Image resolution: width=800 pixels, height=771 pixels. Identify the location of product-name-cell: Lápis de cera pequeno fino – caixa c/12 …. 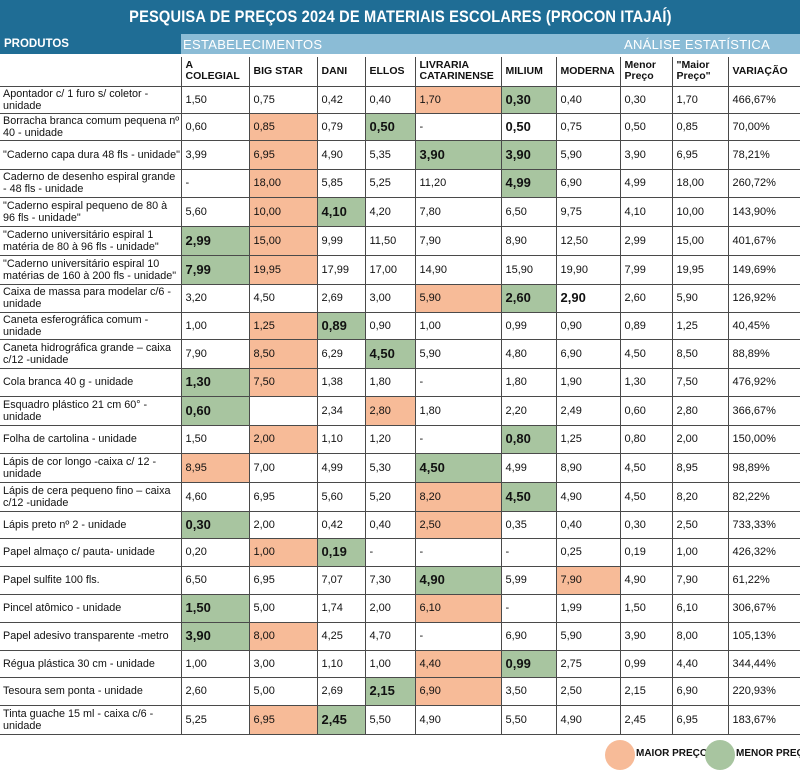
(91, 496).